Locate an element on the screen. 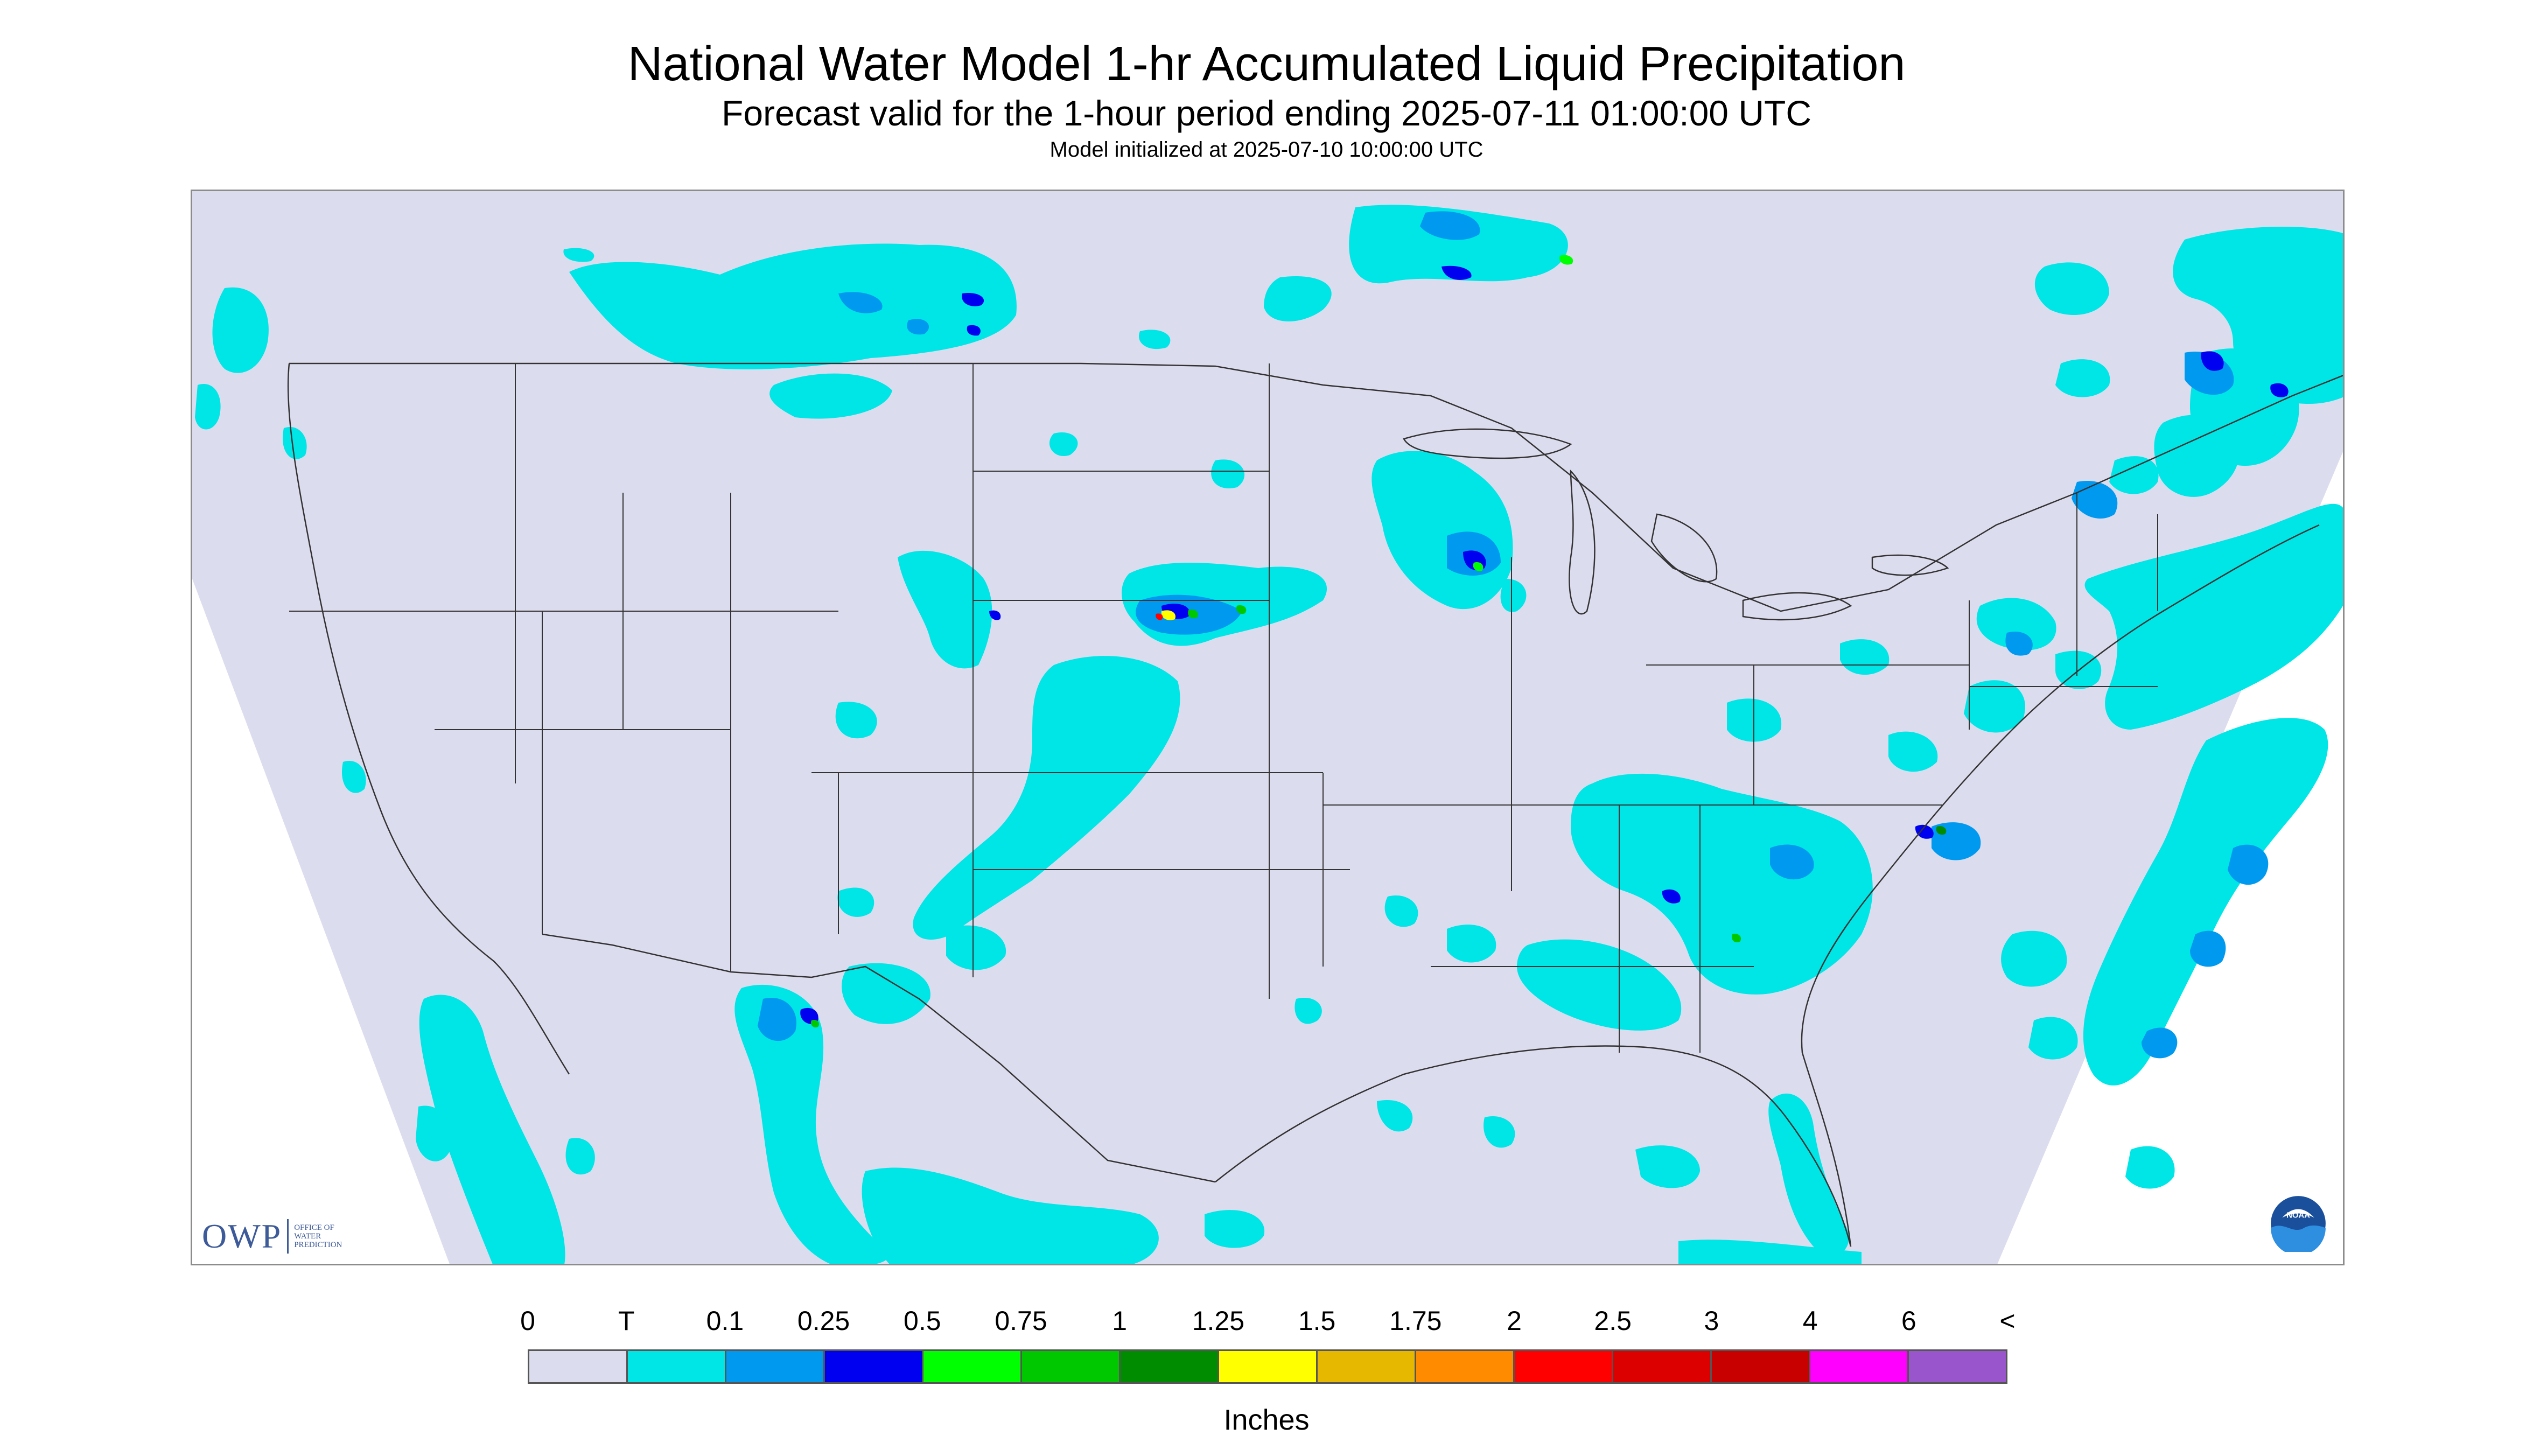 The image size is (2533, 1456). legend-tick-label: 0.75 is located at coordinates (1021, 1321).